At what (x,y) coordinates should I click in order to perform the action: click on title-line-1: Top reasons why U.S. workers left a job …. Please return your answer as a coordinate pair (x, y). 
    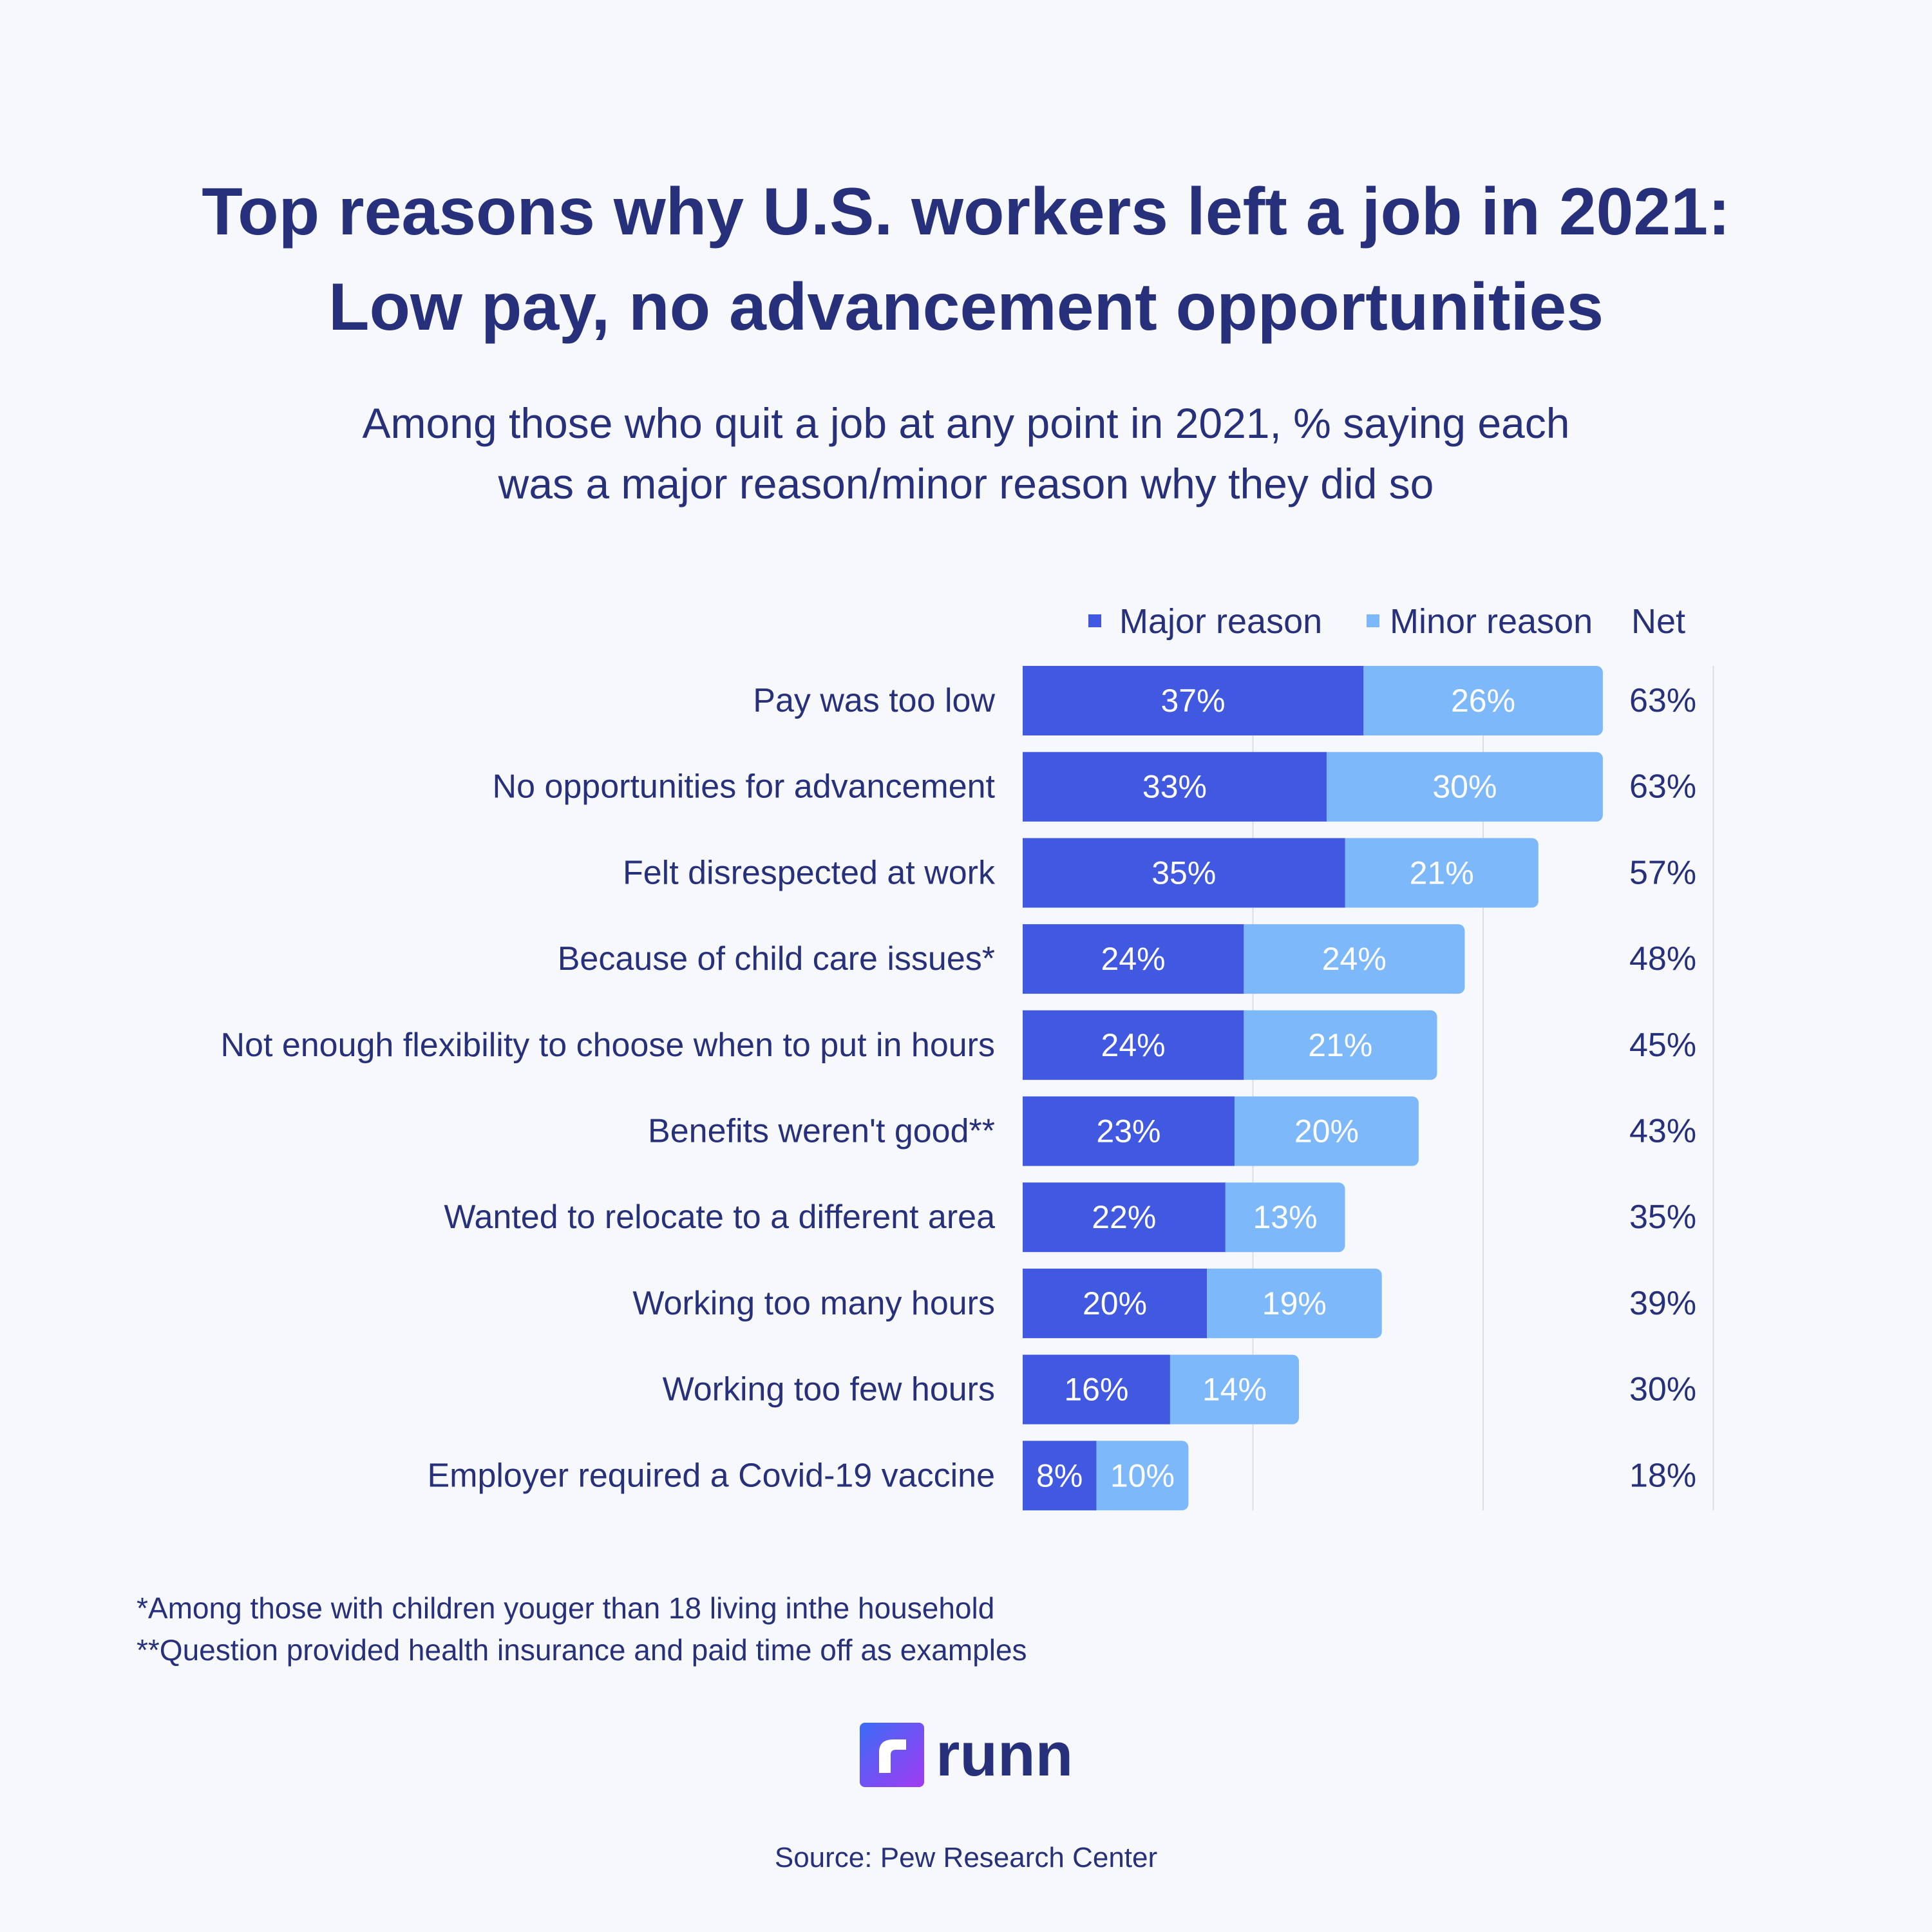
    Looking at the image, I should click on (966, 212).